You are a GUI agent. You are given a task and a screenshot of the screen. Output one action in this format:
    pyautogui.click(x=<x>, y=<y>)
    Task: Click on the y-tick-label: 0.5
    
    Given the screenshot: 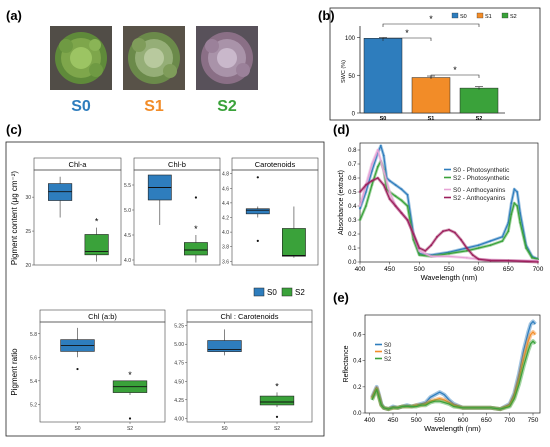 What is the action you would take?
    pyautogui.click(x=352, y=193)
    